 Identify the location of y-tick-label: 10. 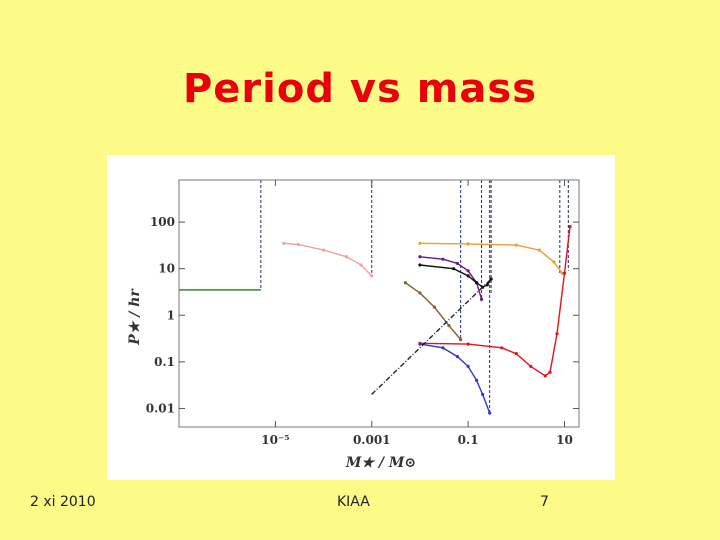
(166, 269).